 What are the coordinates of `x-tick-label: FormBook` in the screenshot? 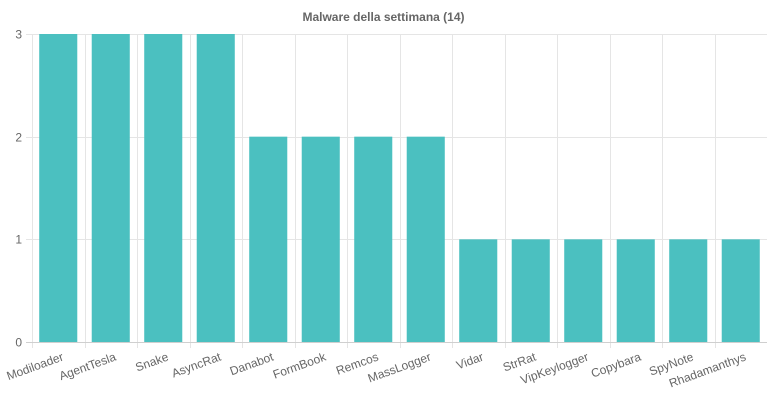 It's located at (300, 365).